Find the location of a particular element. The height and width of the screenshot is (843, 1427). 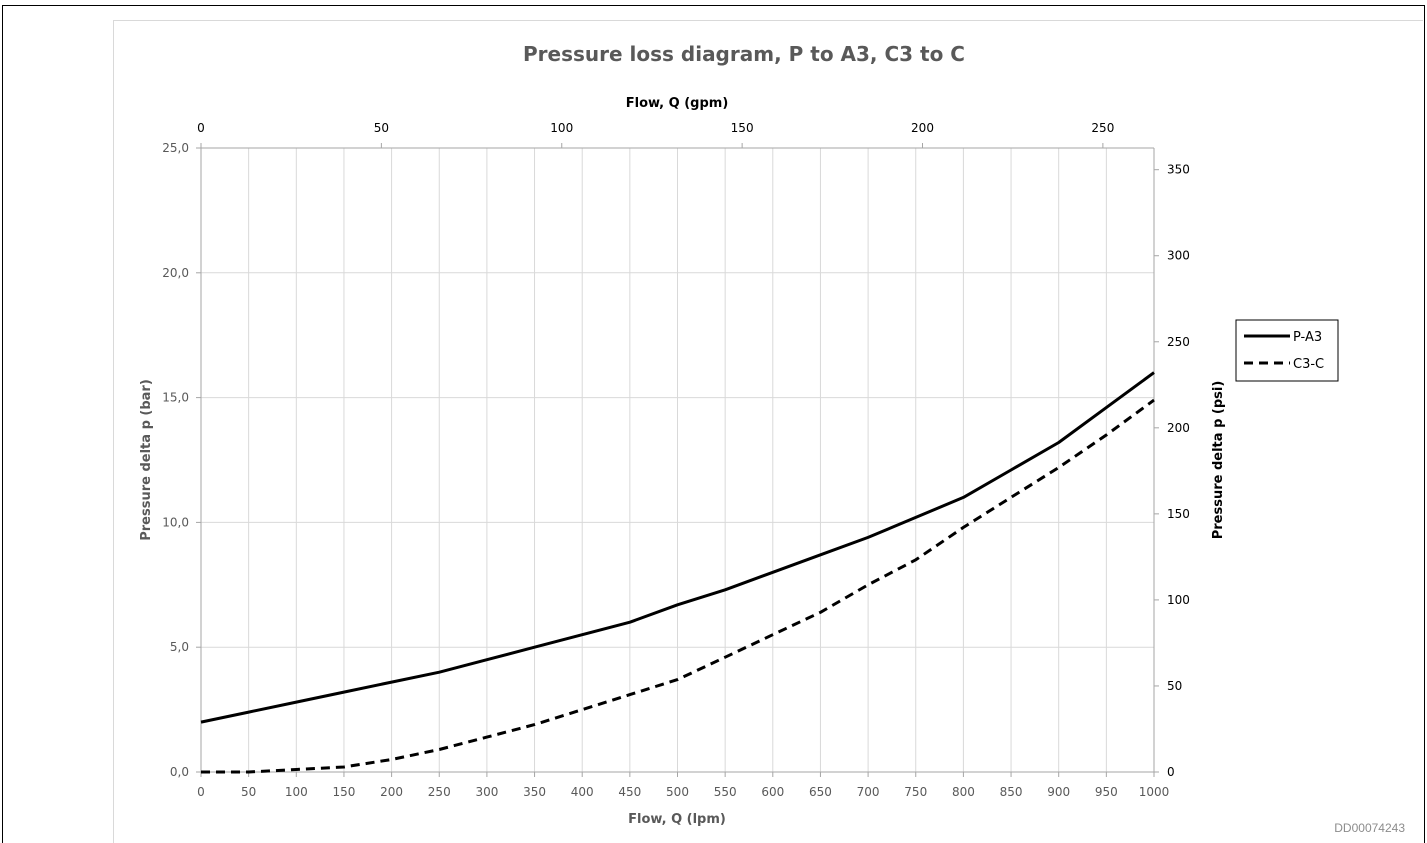

x-tick-label: 550 is located at coordinates (725, 792).